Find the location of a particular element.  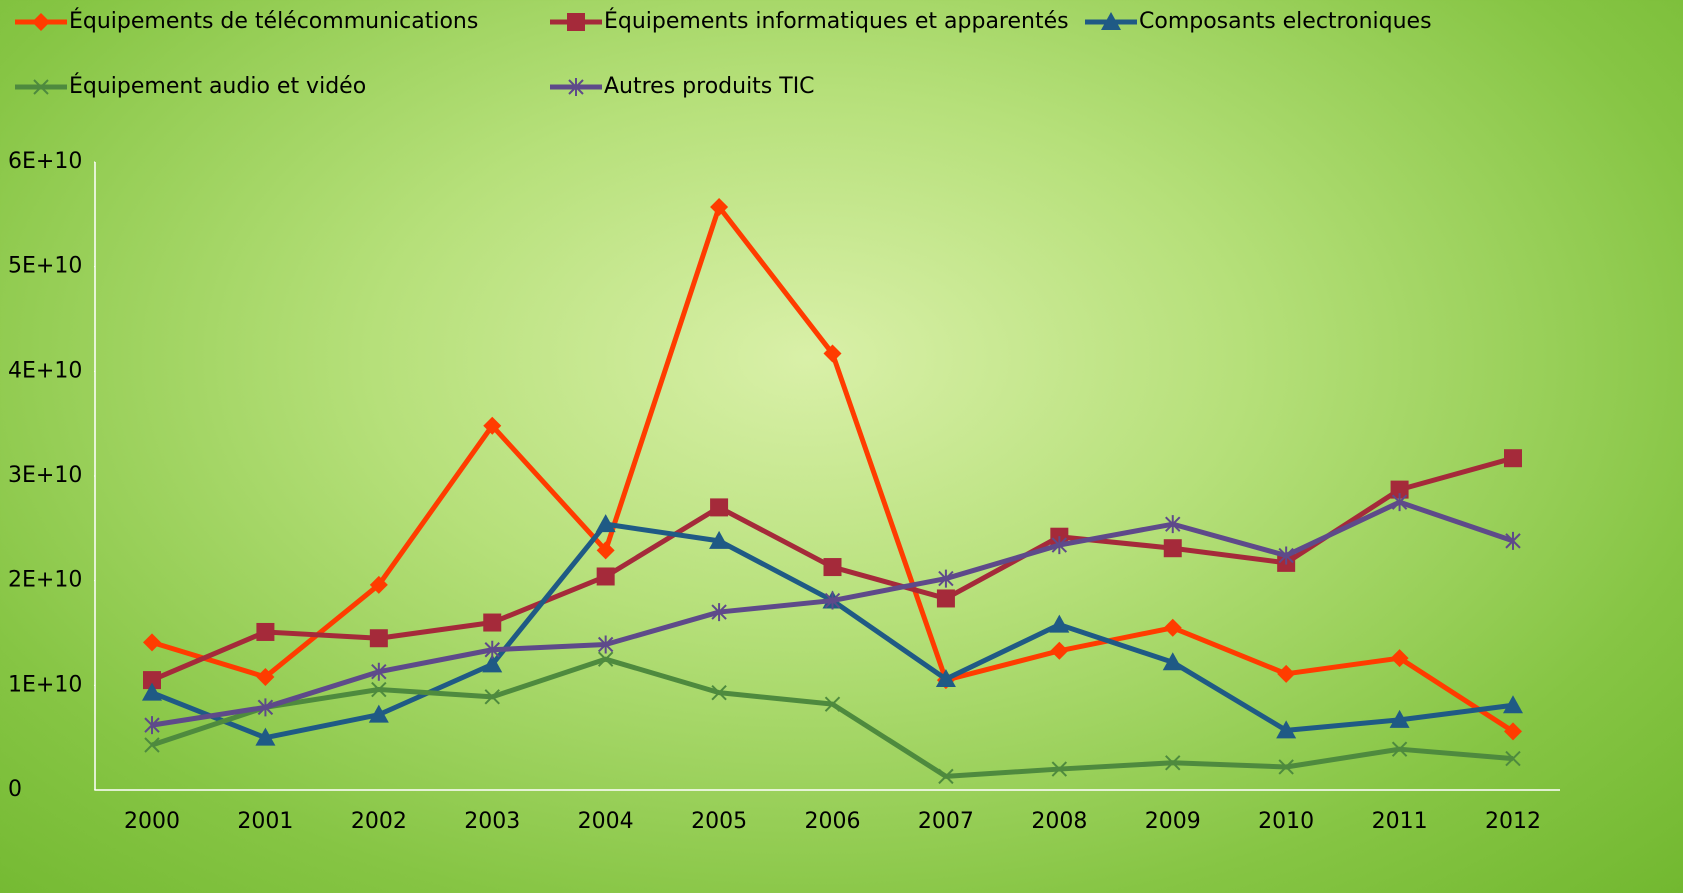

x-tick-label: 2011 is located at coordinates (1400, 821).